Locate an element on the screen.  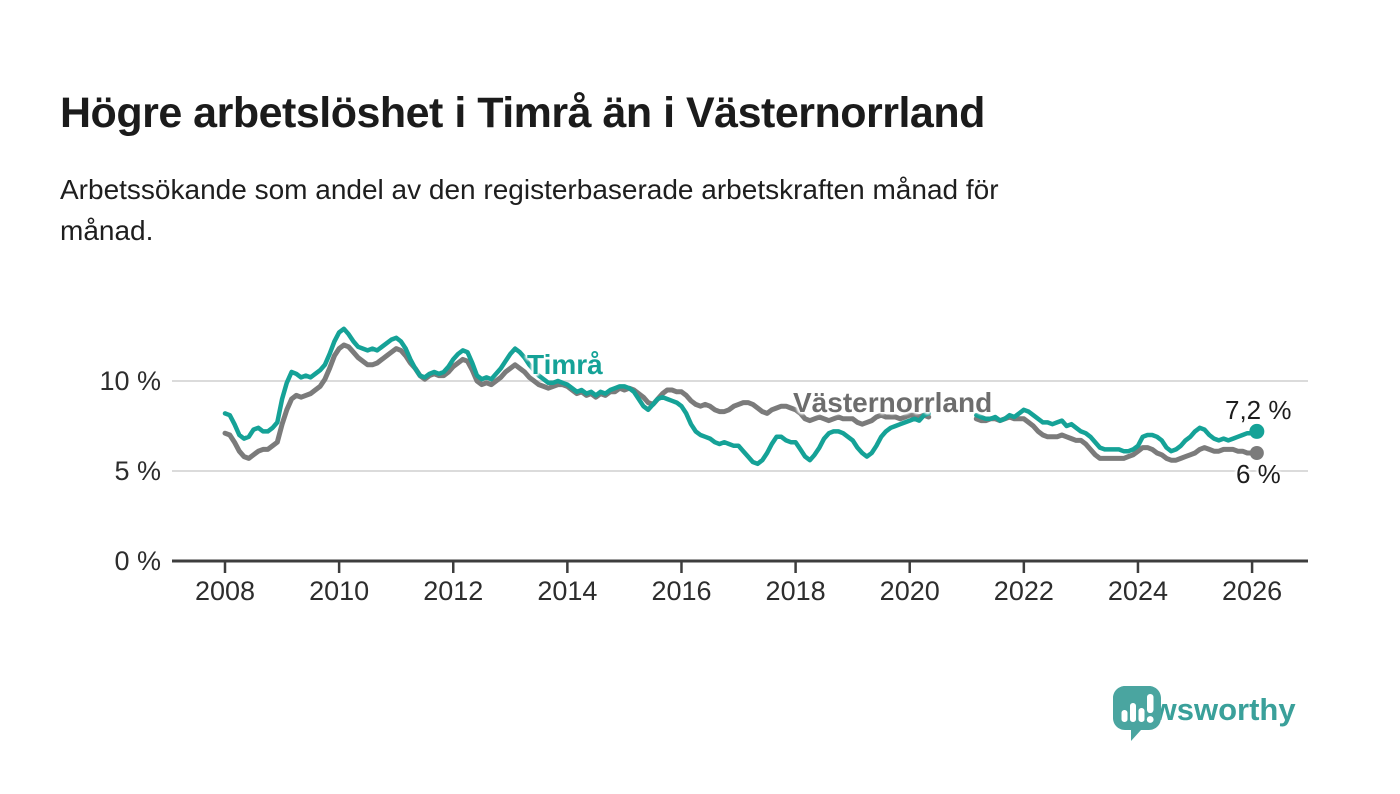
end-dot-timra is located at coordinates (1257, 431).